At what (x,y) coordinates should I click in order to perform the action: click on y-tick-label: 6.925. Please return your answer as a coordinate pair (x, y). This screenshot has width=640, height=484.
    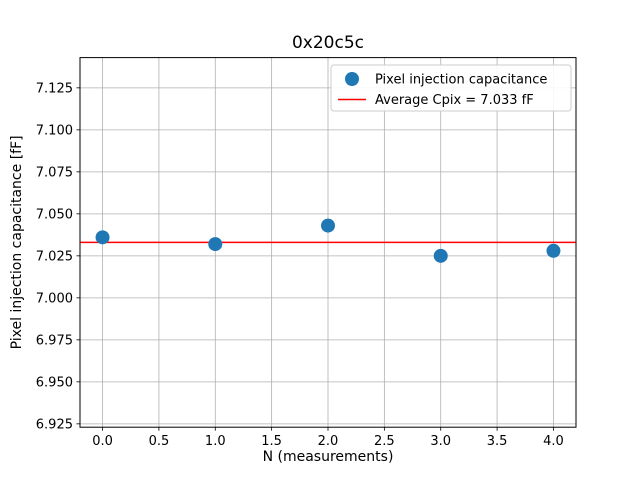
    Looking at the image, I should click on (54, 424).